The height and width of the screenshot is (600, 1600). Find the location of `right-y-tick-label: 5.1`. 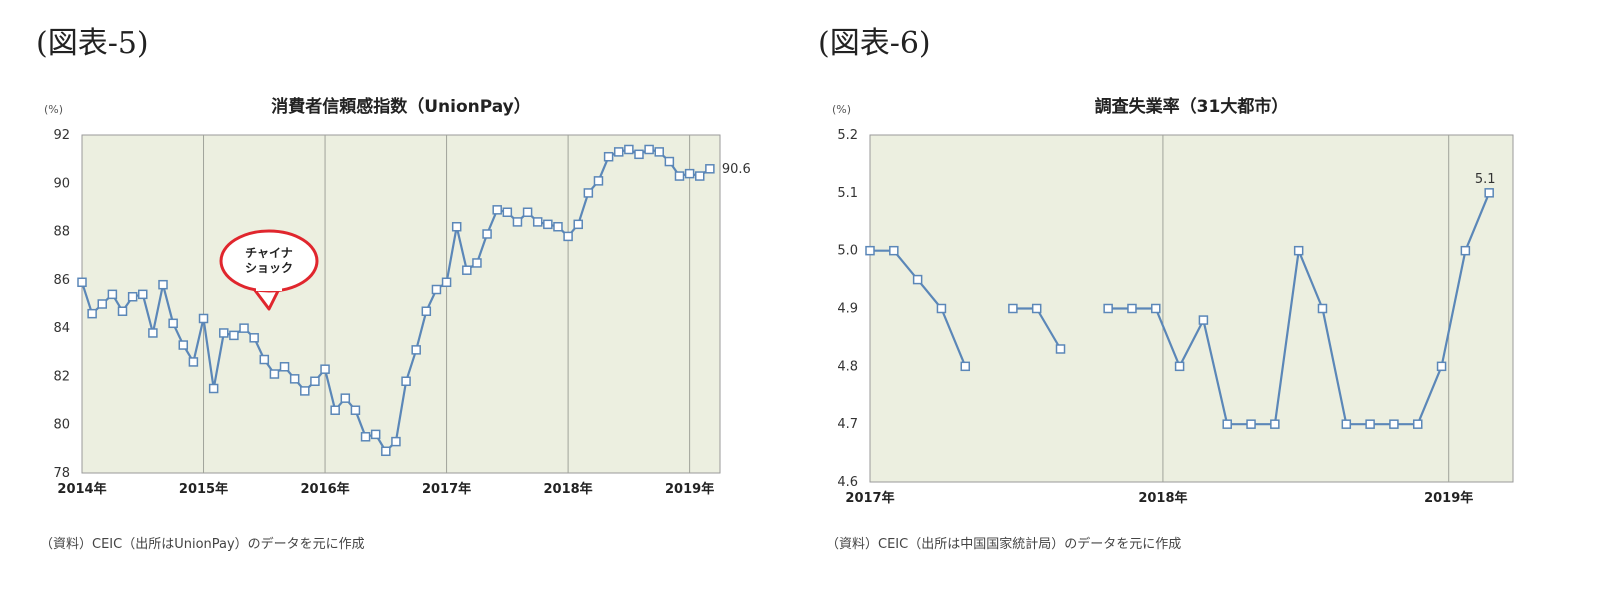

right-y-tick-label: 5.1 is located at coordinates (847, 193).